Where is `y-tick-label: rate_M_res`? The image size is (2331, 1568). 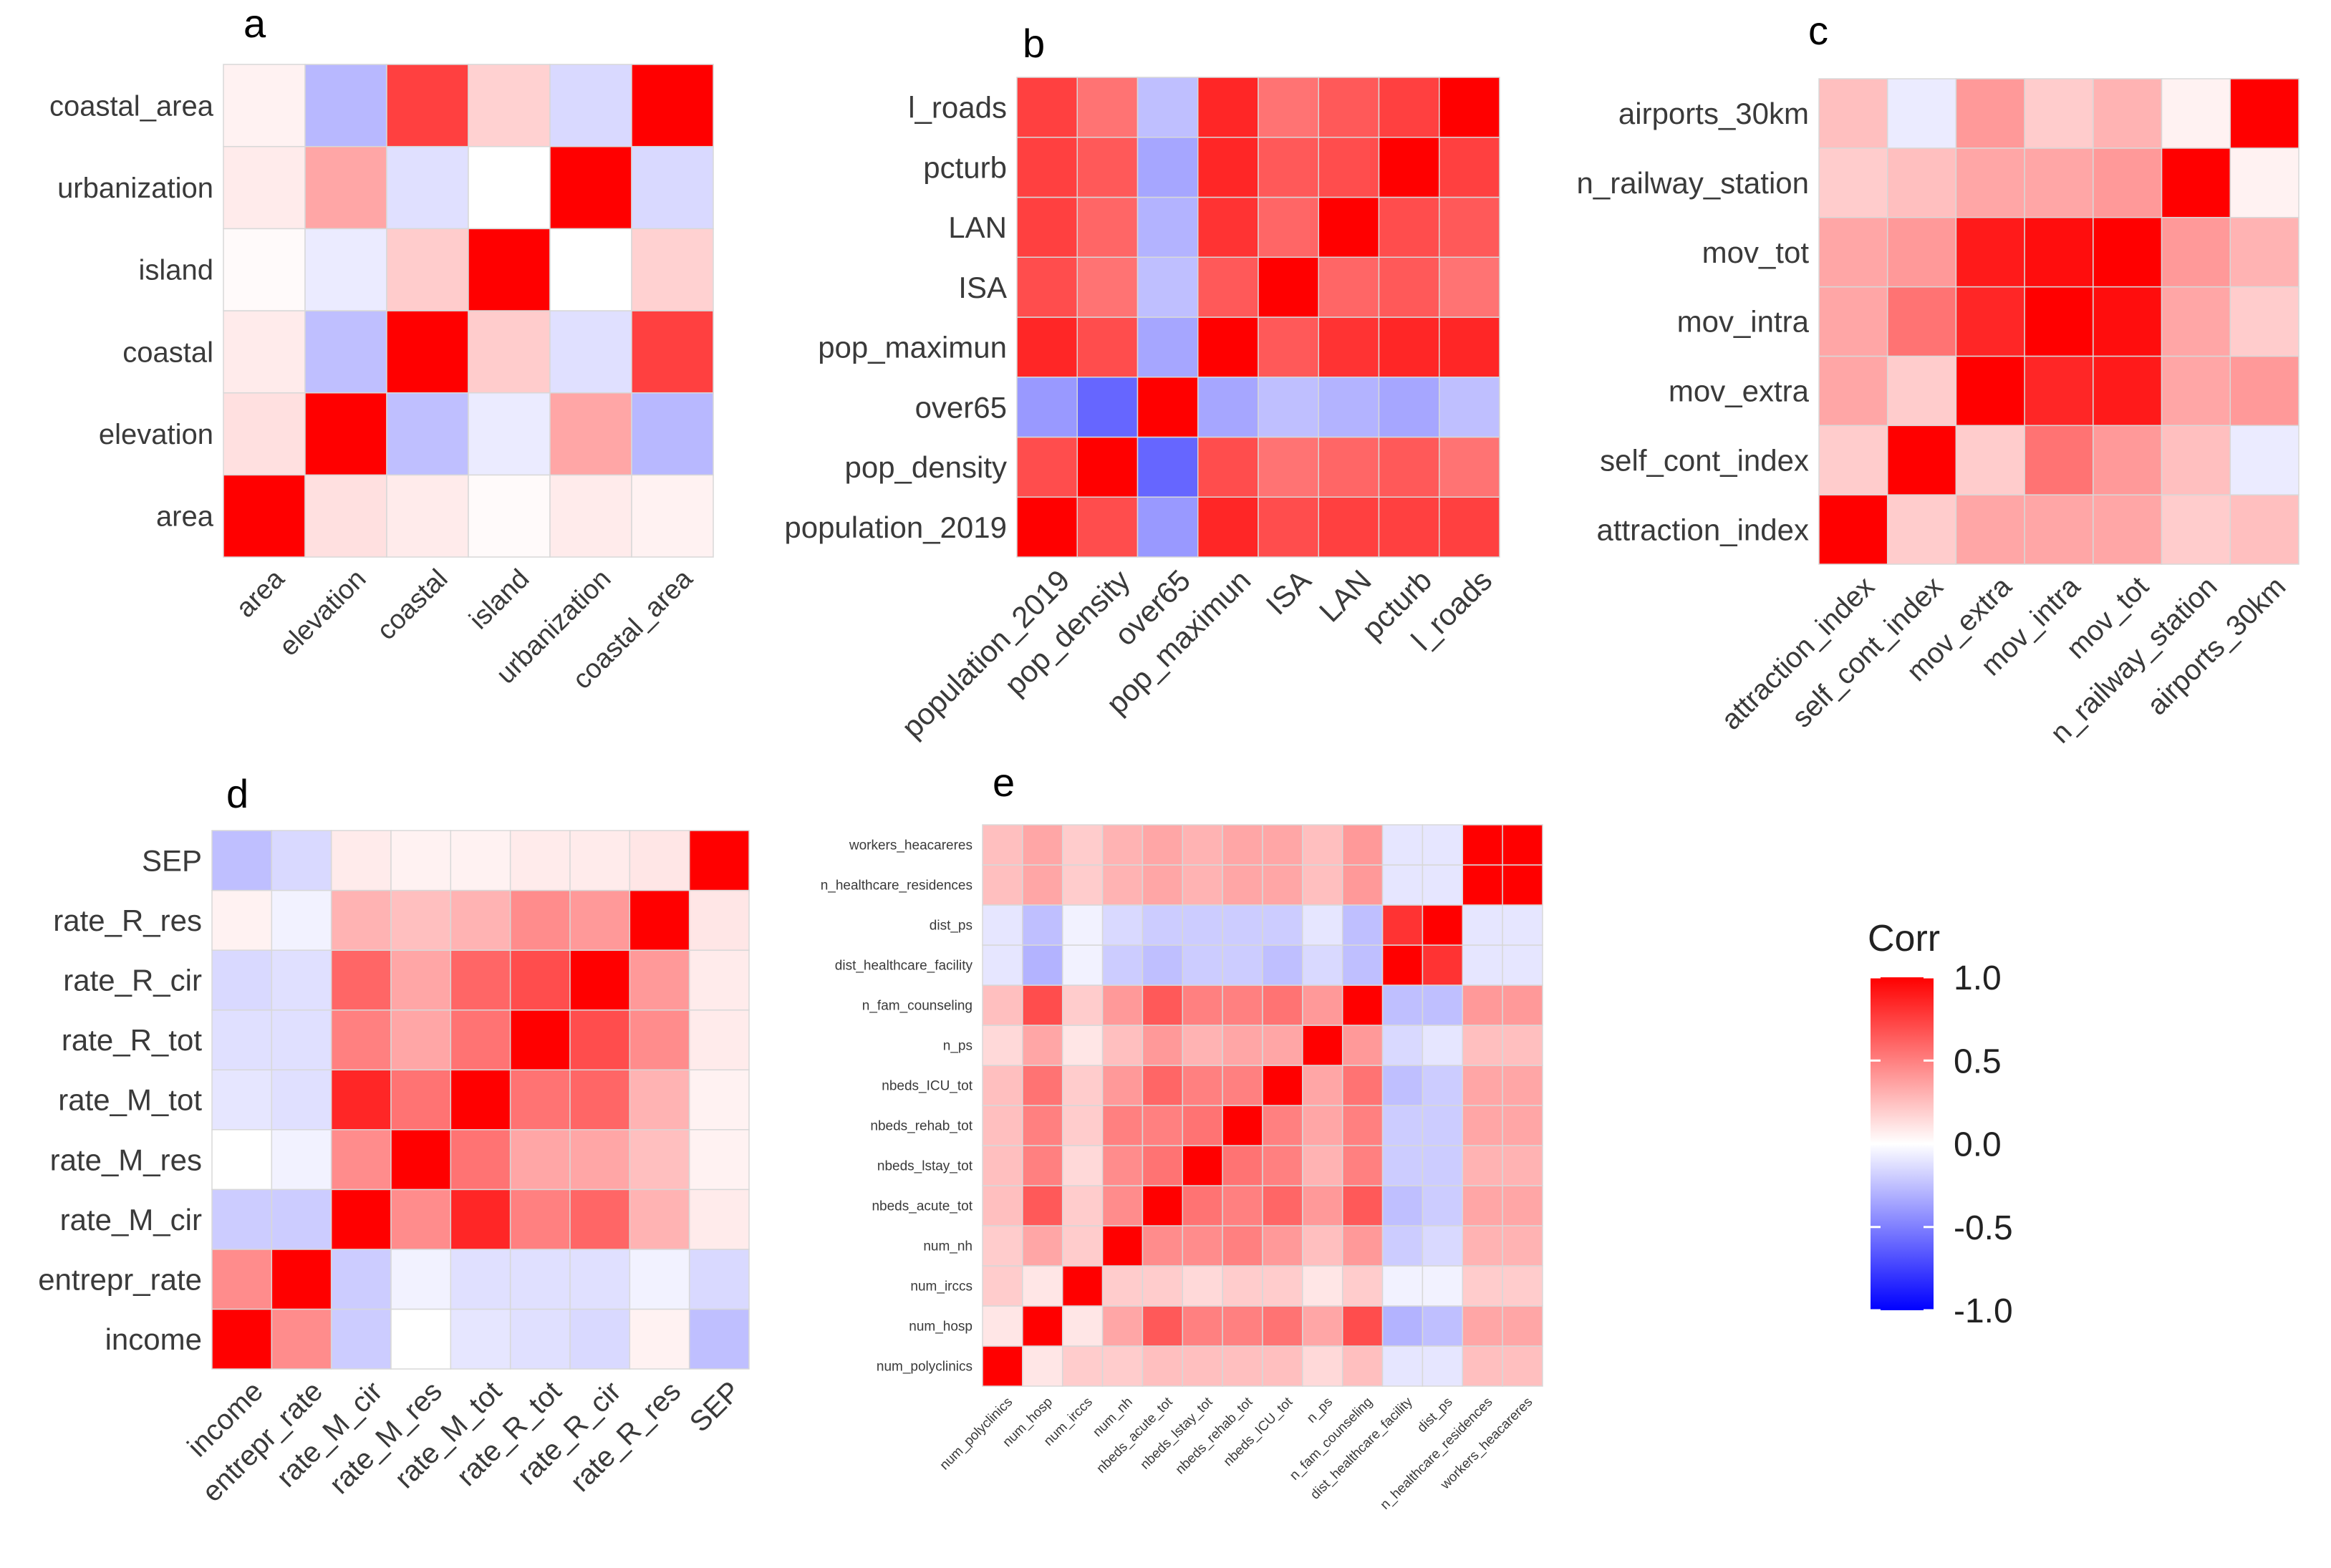
y-tick-label: rate_M_res is located at coordinates (126, 1159).